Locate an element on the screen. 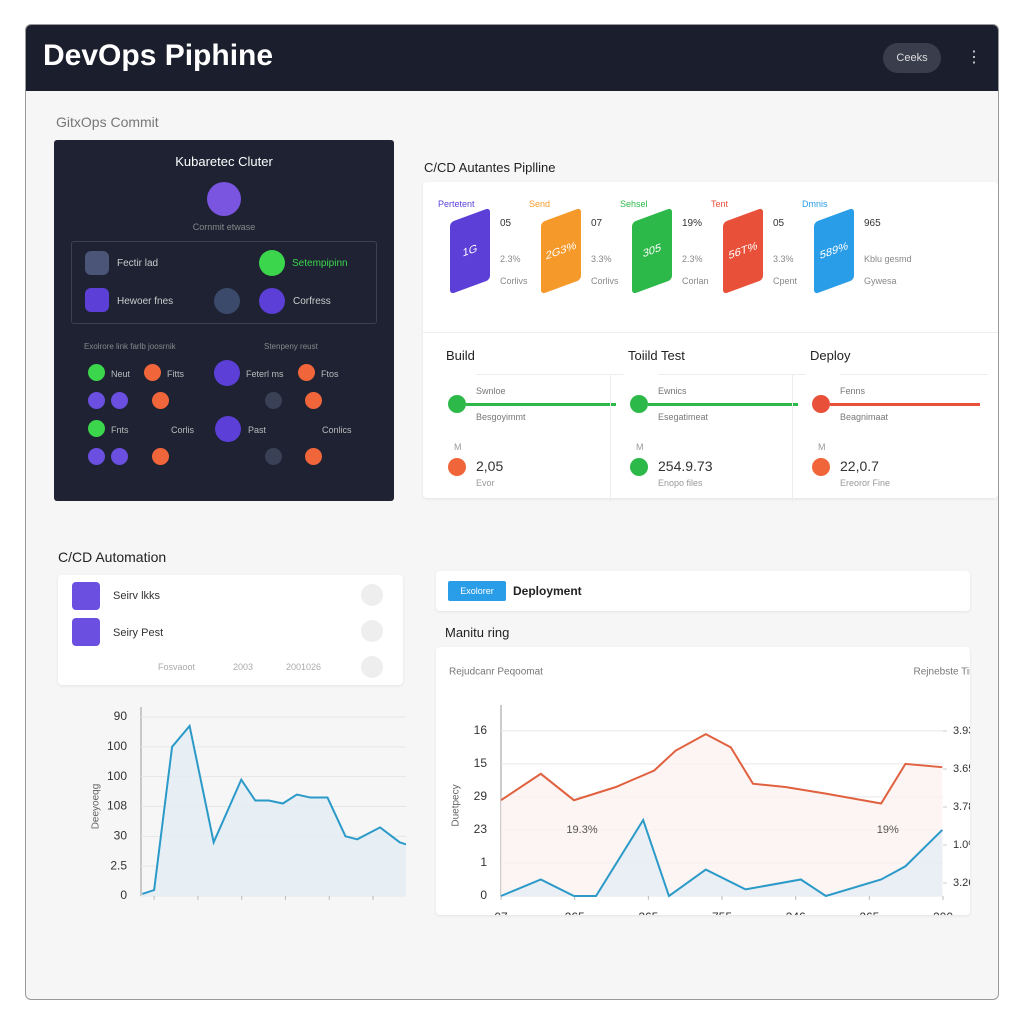  stage-name: Dmnis is located at coordinates (815, 204).